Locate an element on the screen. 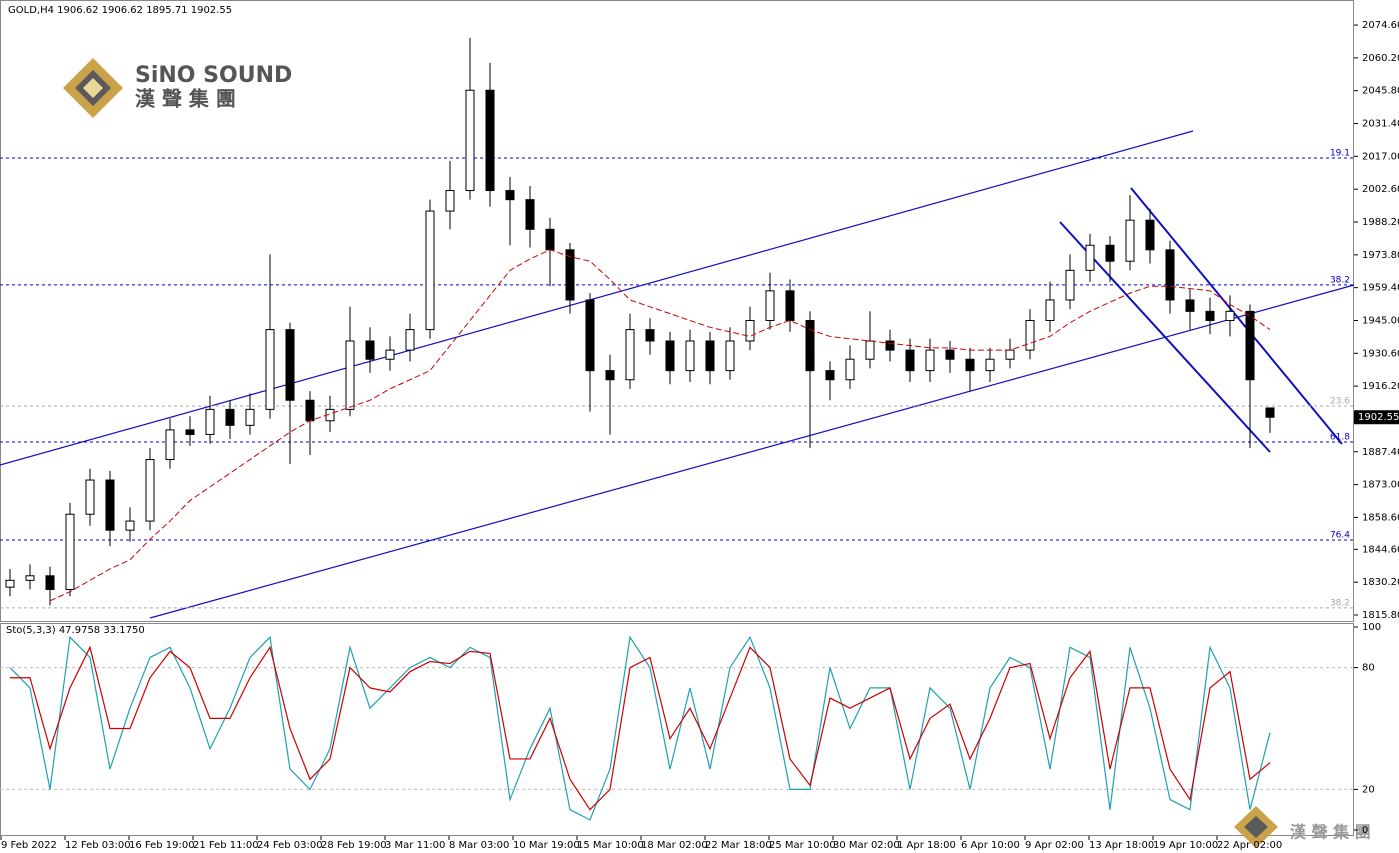  indicator-header: Sto(5,3,3) 47.9758 33.1750 is located at coordinates (75, 630).